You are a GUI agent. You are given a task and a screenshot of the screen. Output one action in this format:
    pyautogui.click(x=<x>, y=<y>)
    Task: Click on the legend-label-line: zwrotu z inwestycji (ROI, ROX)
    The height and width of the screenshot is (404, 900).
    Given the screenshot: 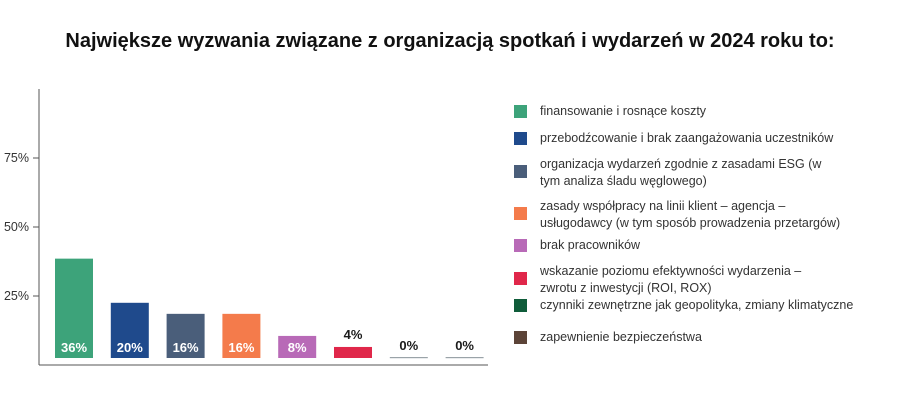 What is the action you would take?
    pyautogui.click(x=626, y=288)
    